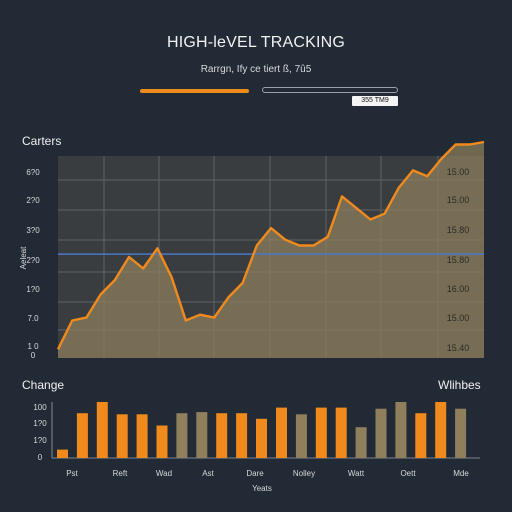  I want to click on x-axis-label: Yeats, so click(262, 488).